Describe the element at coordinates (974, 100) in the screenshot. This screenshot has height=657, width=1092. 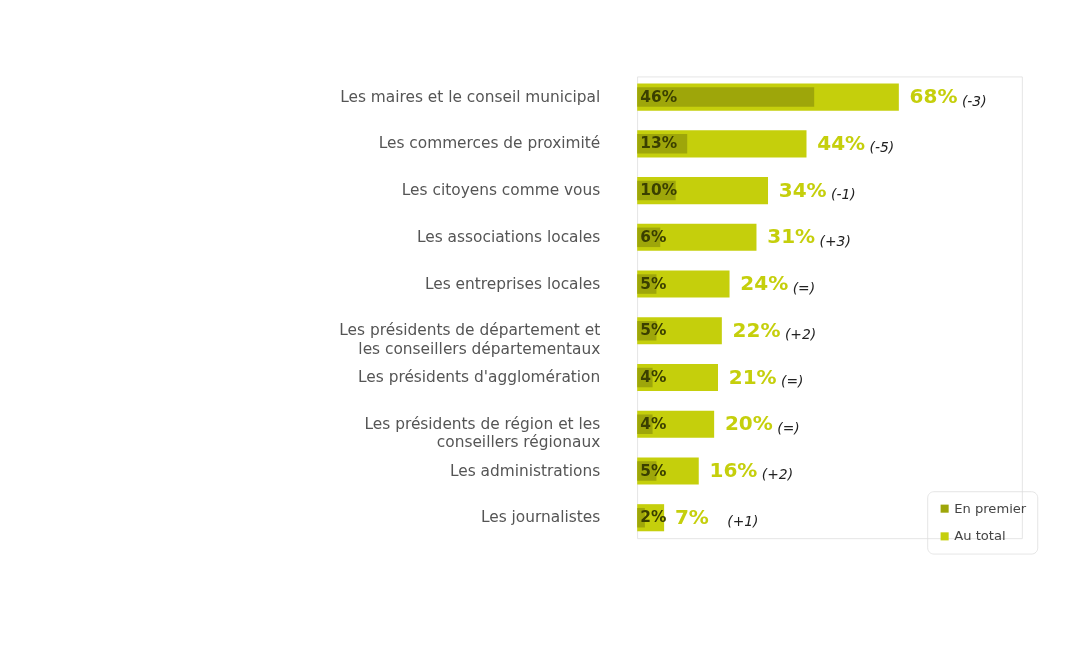
I see `annotation: (-3)` at that location.